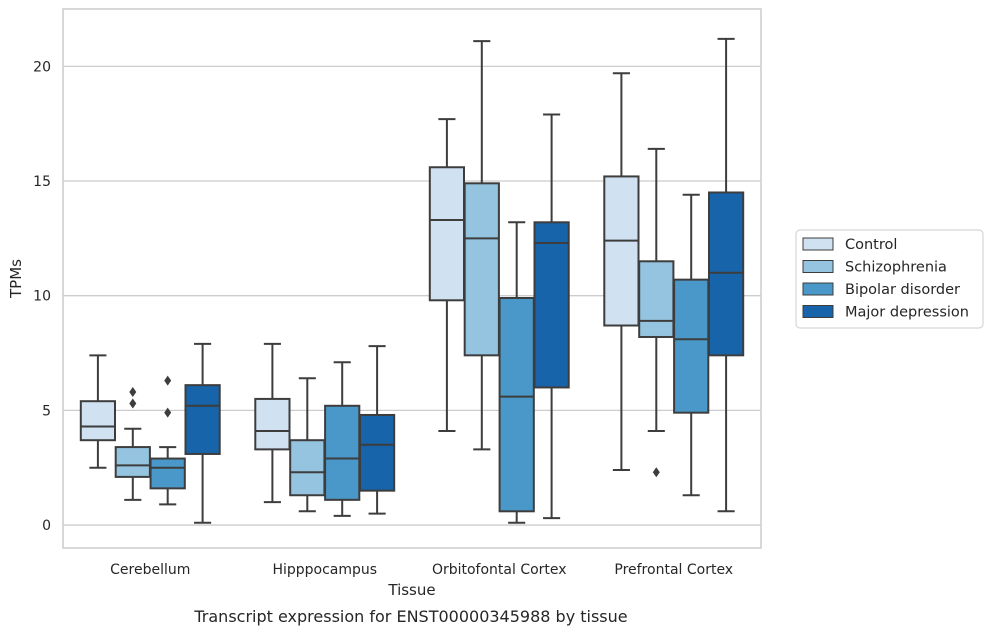  Describe the element at coordinates (42, 67) in the screenshot. I see `y-tick-label: 20` at that location.